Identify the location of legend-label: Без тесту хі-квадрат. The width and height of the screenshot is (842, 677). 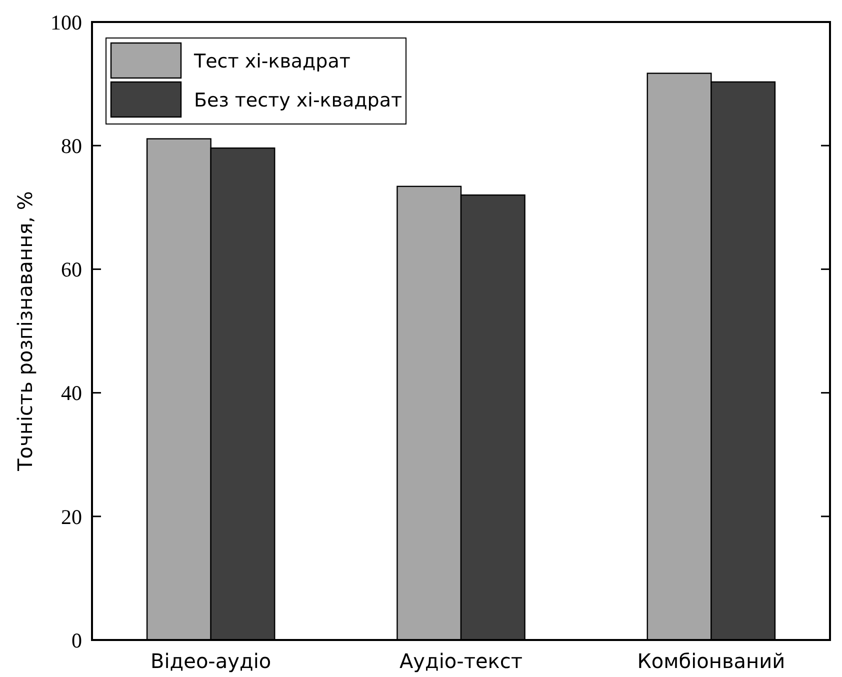
(298, 101).